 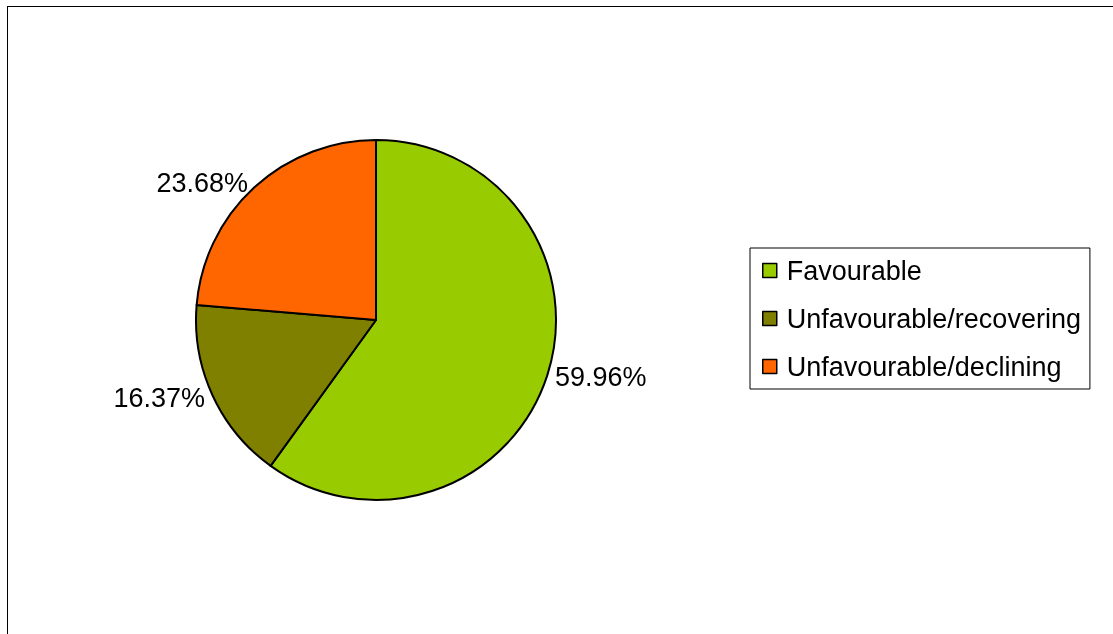 I want to click on data-label: 16.37%, so click(x=159, y=397).